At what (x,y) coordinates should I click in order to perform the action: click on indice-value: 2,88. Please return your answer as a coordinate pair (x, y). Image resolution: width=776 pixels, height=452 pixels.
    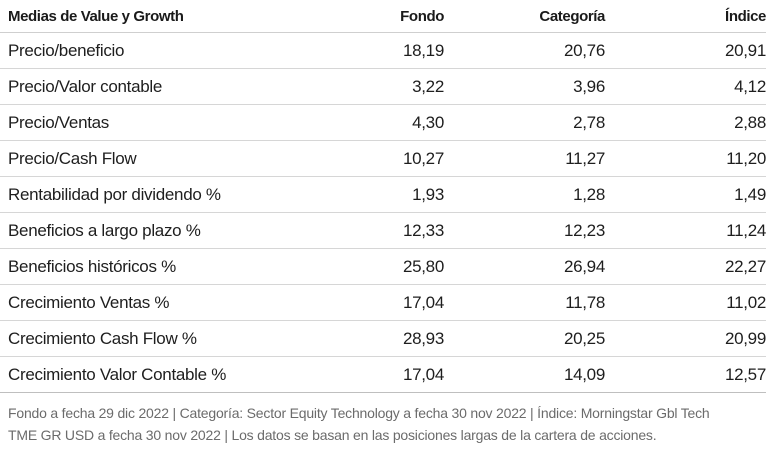
    Looking at the image, I should click on (685, 122).